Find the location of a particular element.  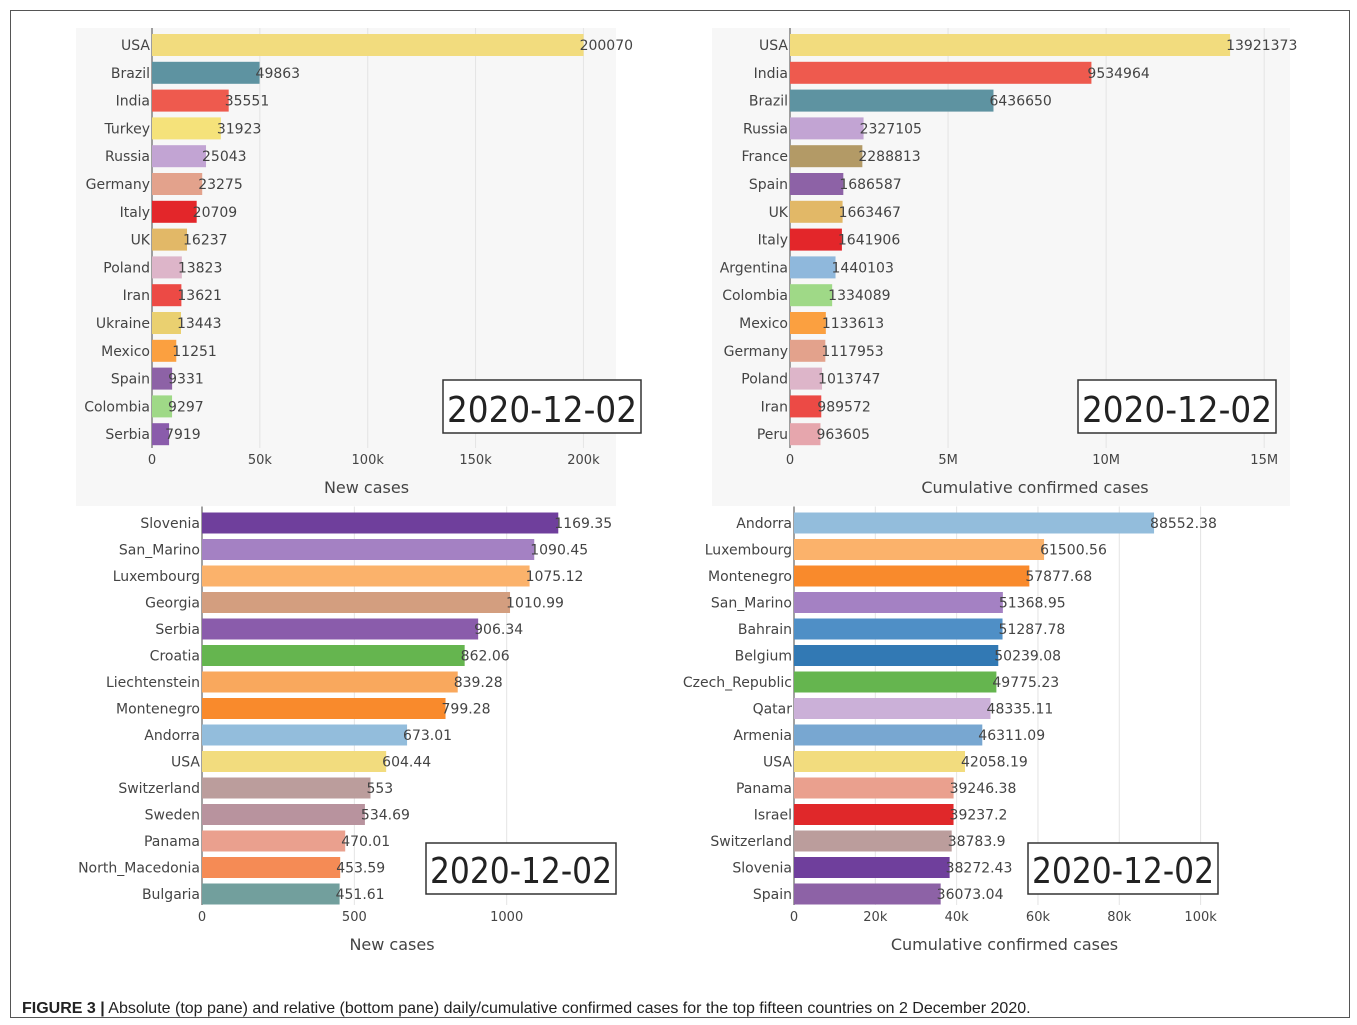

panel4-value-label: 88552.38 is located at coordinates (1183, 524).